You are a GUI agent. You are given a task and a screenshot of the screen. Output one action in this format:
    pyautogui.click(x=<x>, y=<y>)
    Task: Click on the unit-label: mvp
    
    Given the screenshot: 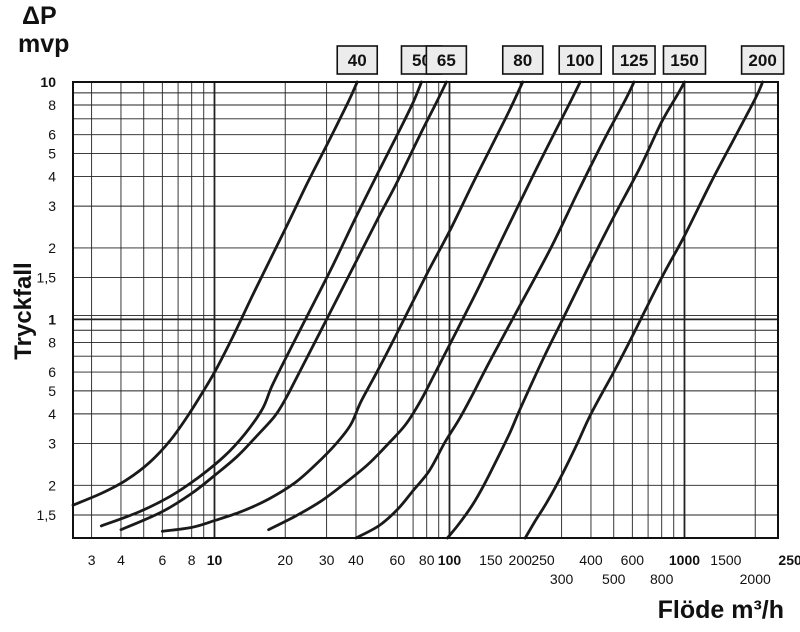 What is the action you would take?
    pyautogui.click(x=44, y=44)
    